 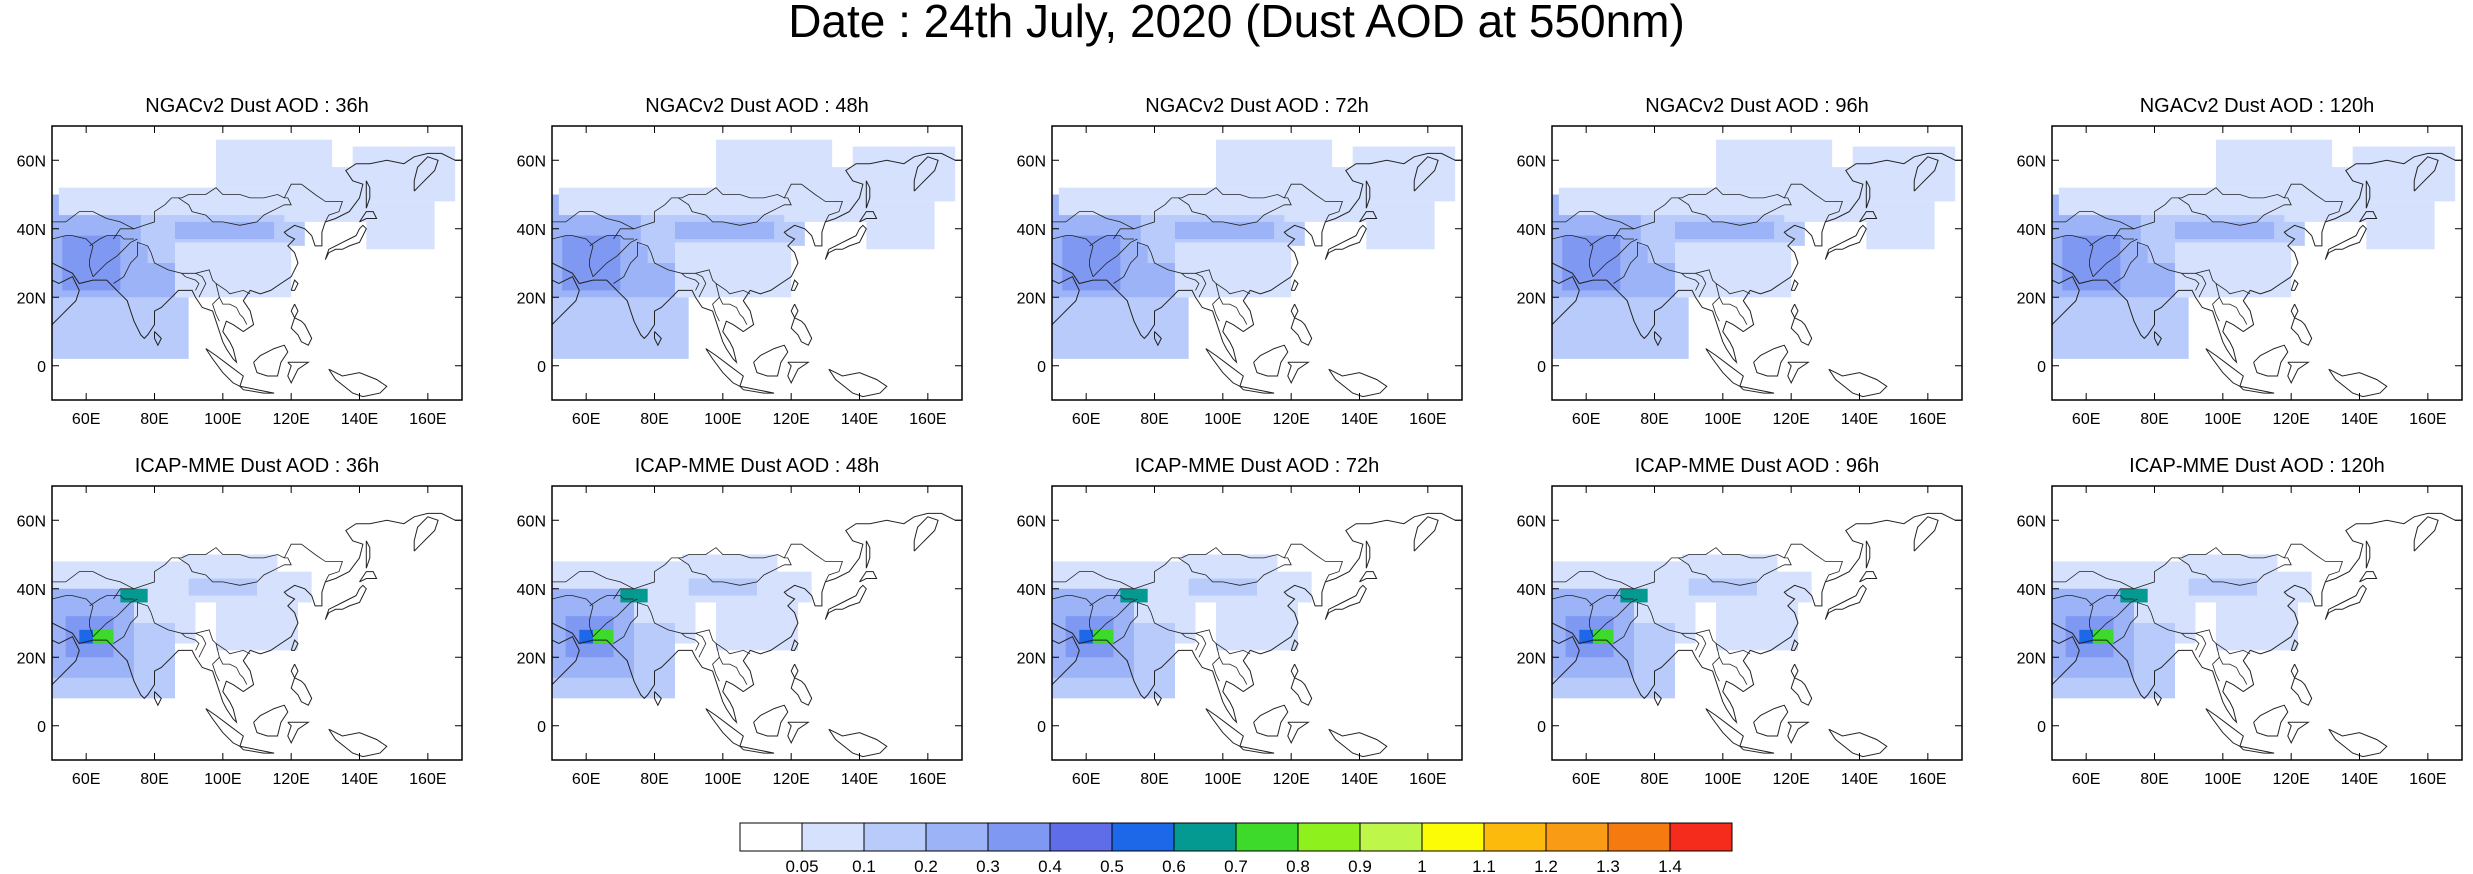 I want to click on panel-title: NGACv2 Dust AOD : 120h, so click(x=2257, y=106).